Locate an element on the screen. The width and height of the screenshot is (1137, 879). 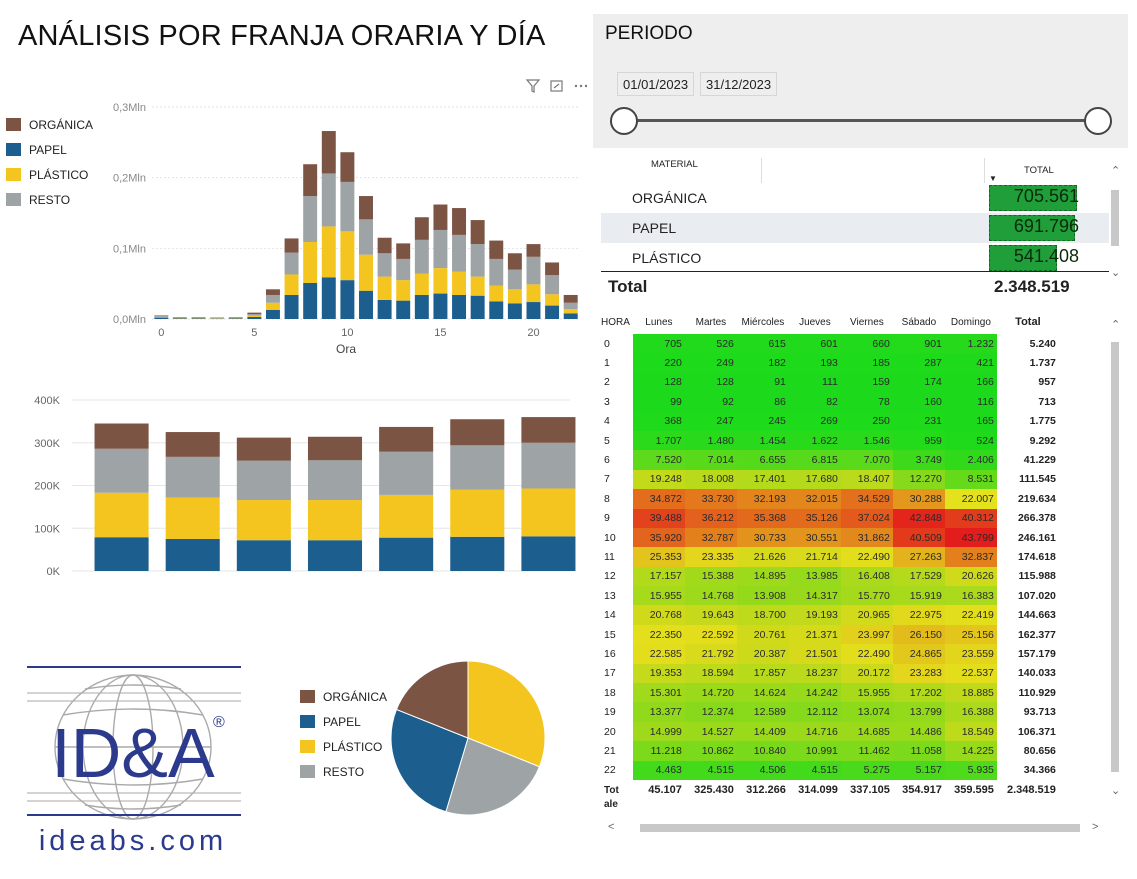
matrix-cell: 269 is located at coordinates (814, 421).